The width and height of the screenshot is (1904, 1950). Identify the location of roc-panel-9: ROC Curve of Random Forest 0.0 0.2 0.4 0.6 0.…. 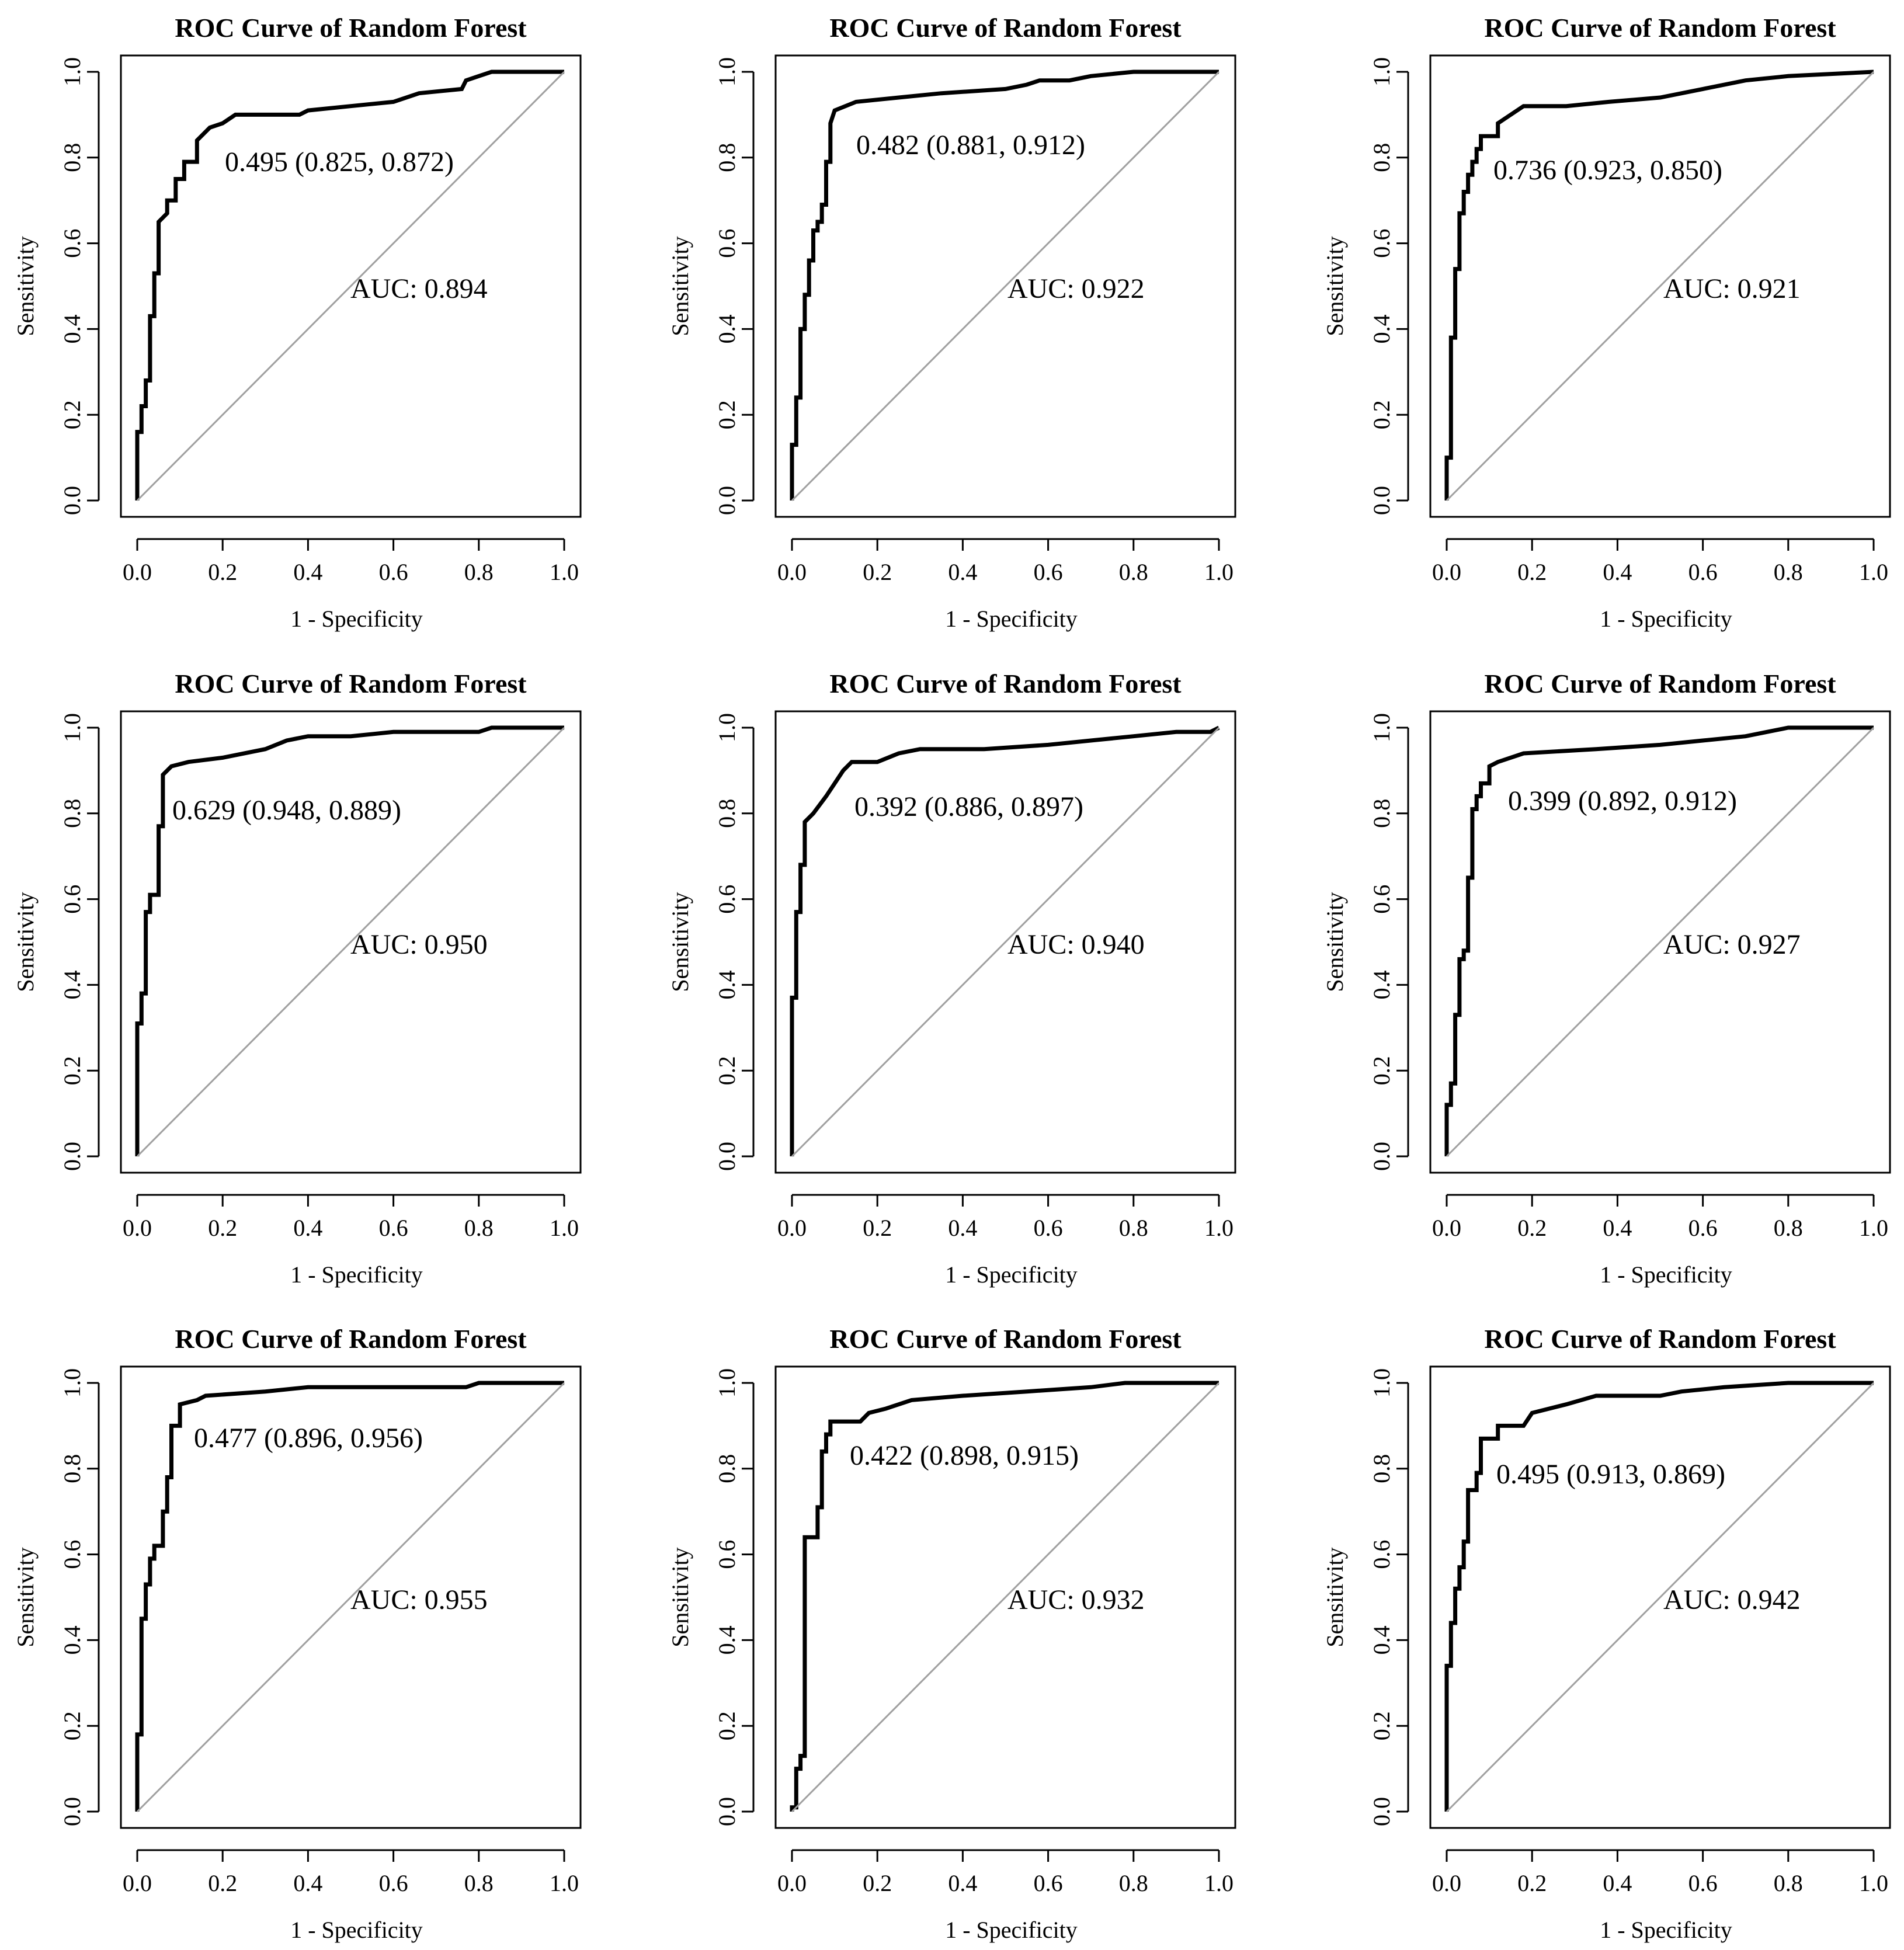
(1606, 1633).